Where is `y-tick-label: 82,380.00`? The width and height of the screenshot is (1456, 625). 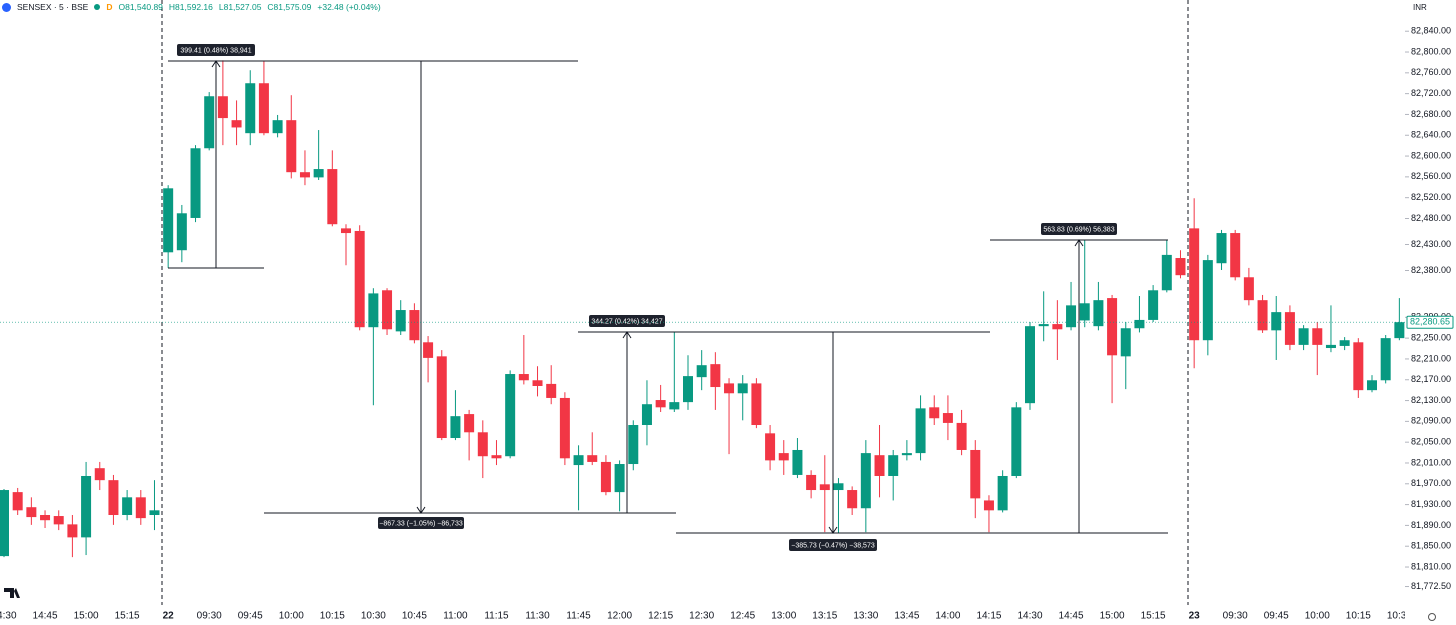
y-tick-label: 82,380.00 is located at coordinates (1431, 270).